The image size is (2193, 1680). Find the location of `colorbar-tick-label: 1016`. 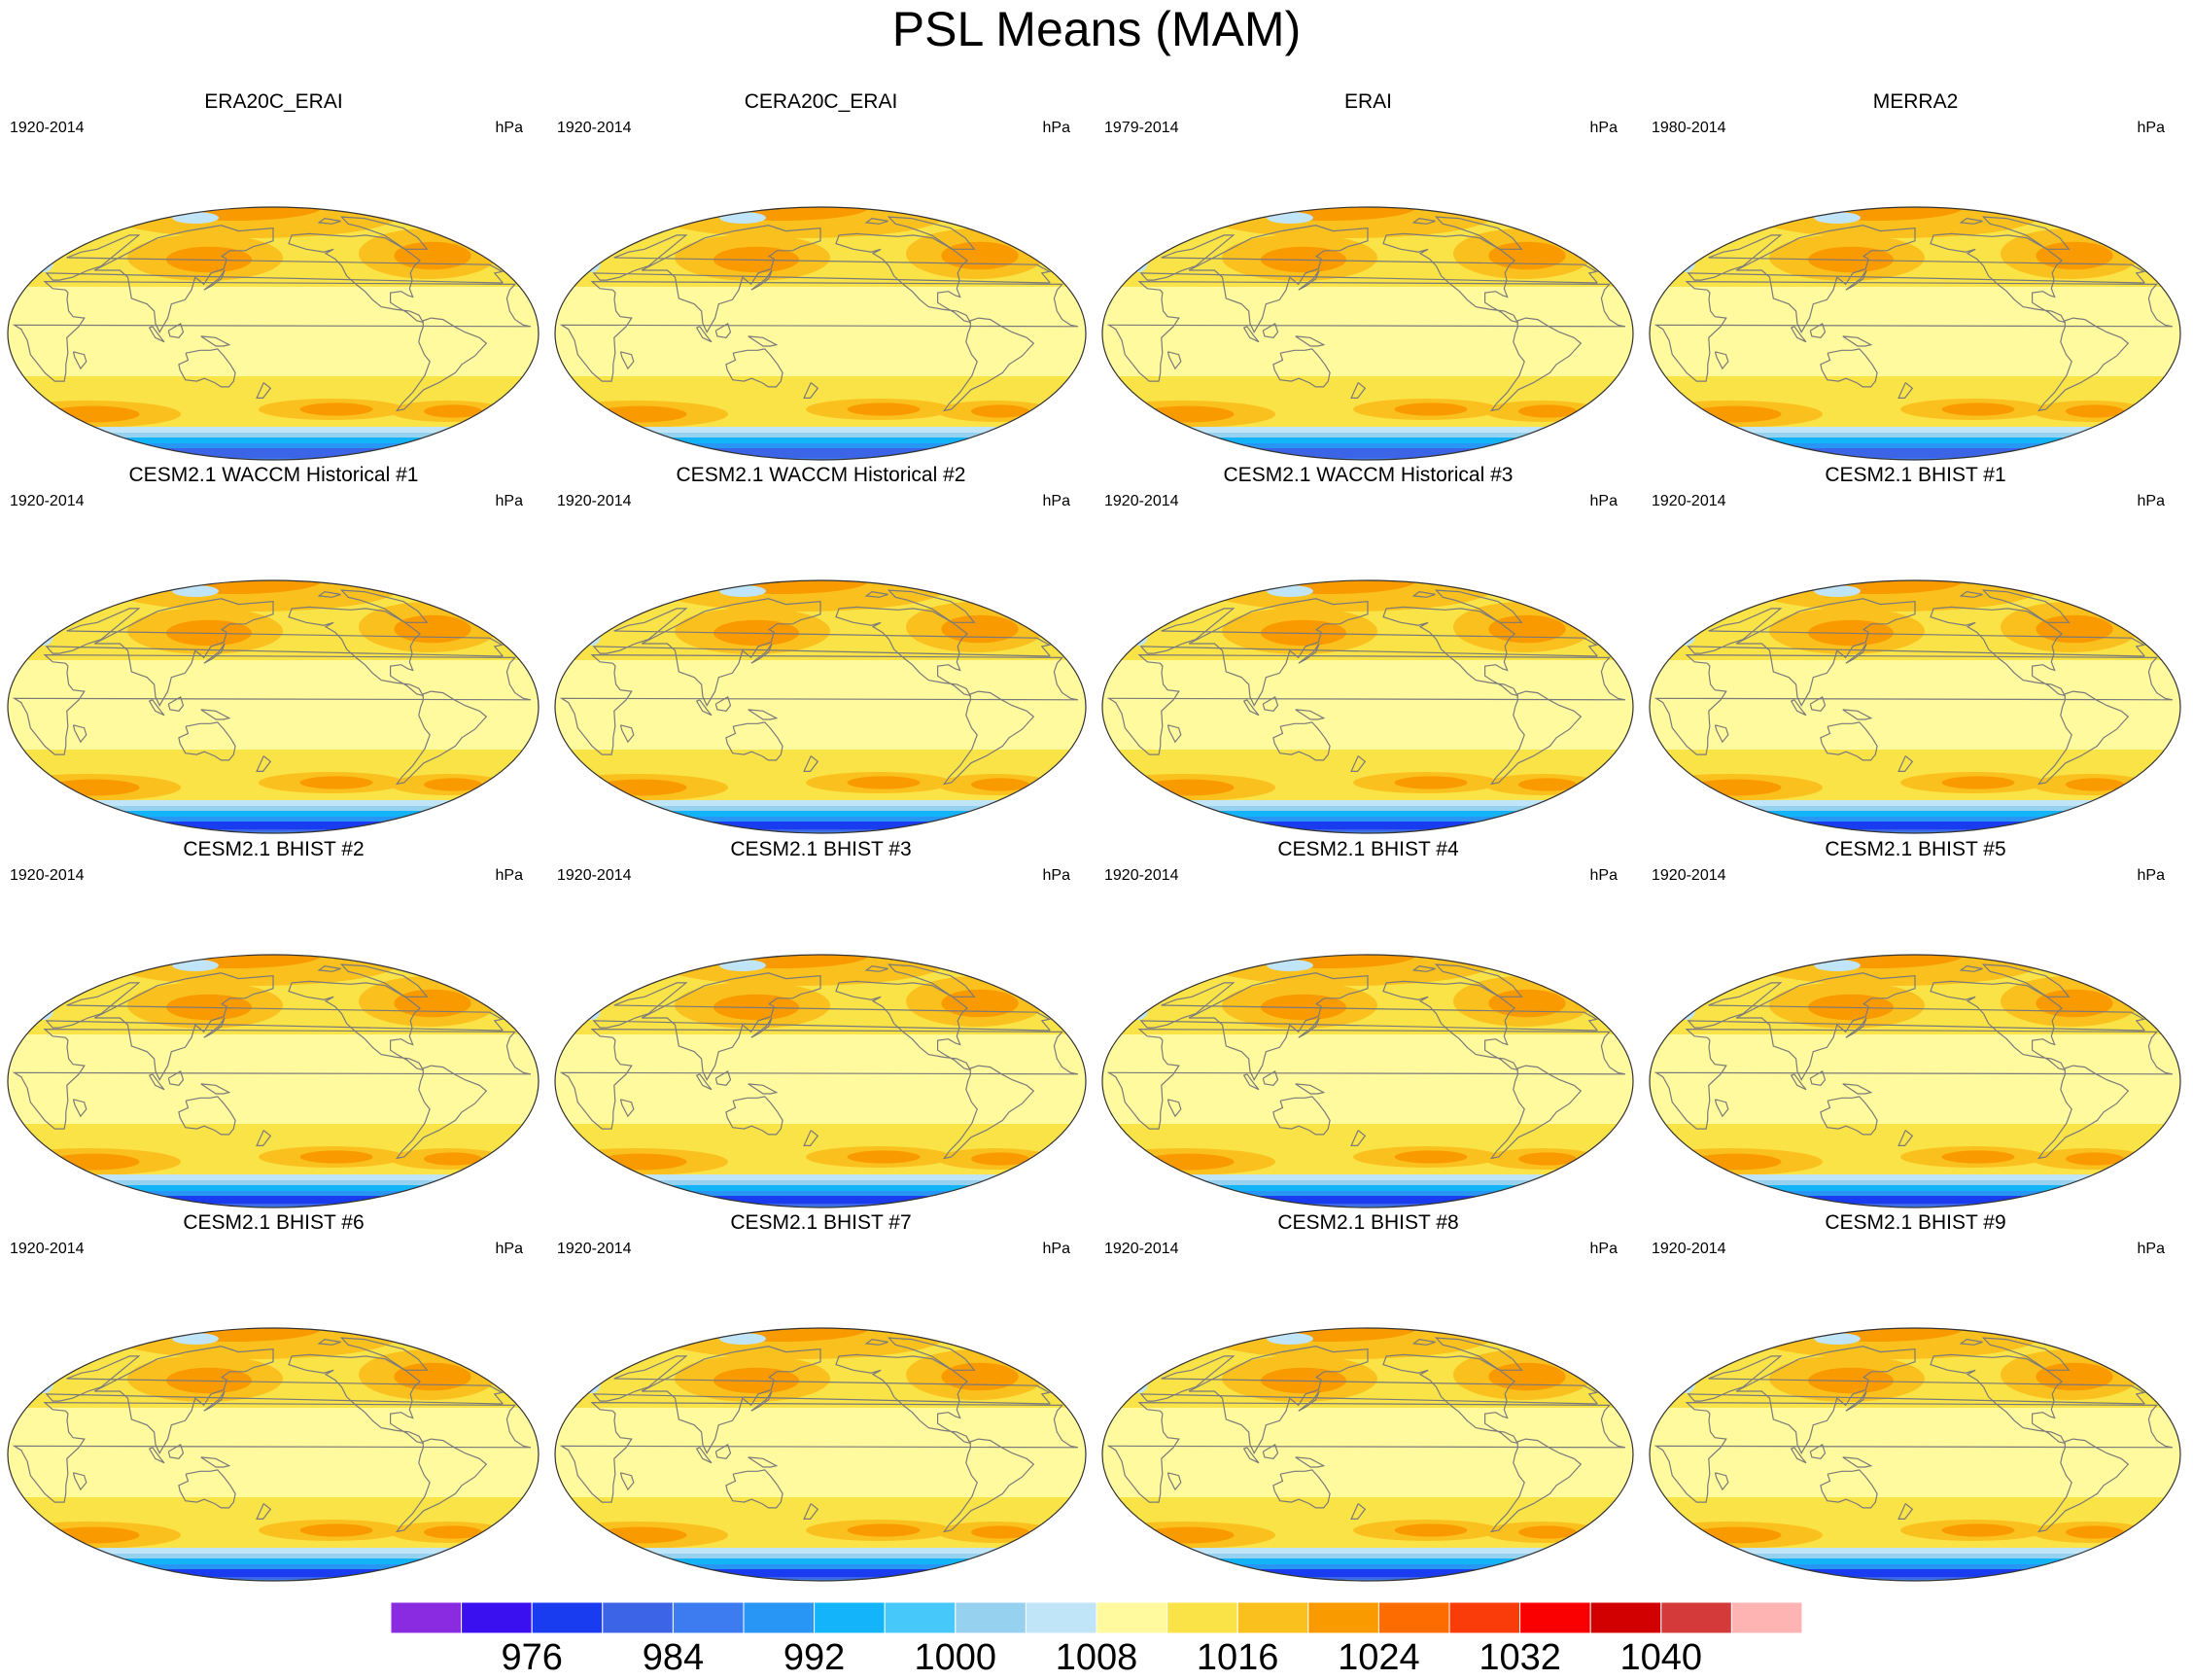

colorbar-tick-label: 1016 is located at coordinates (1237, 1657).